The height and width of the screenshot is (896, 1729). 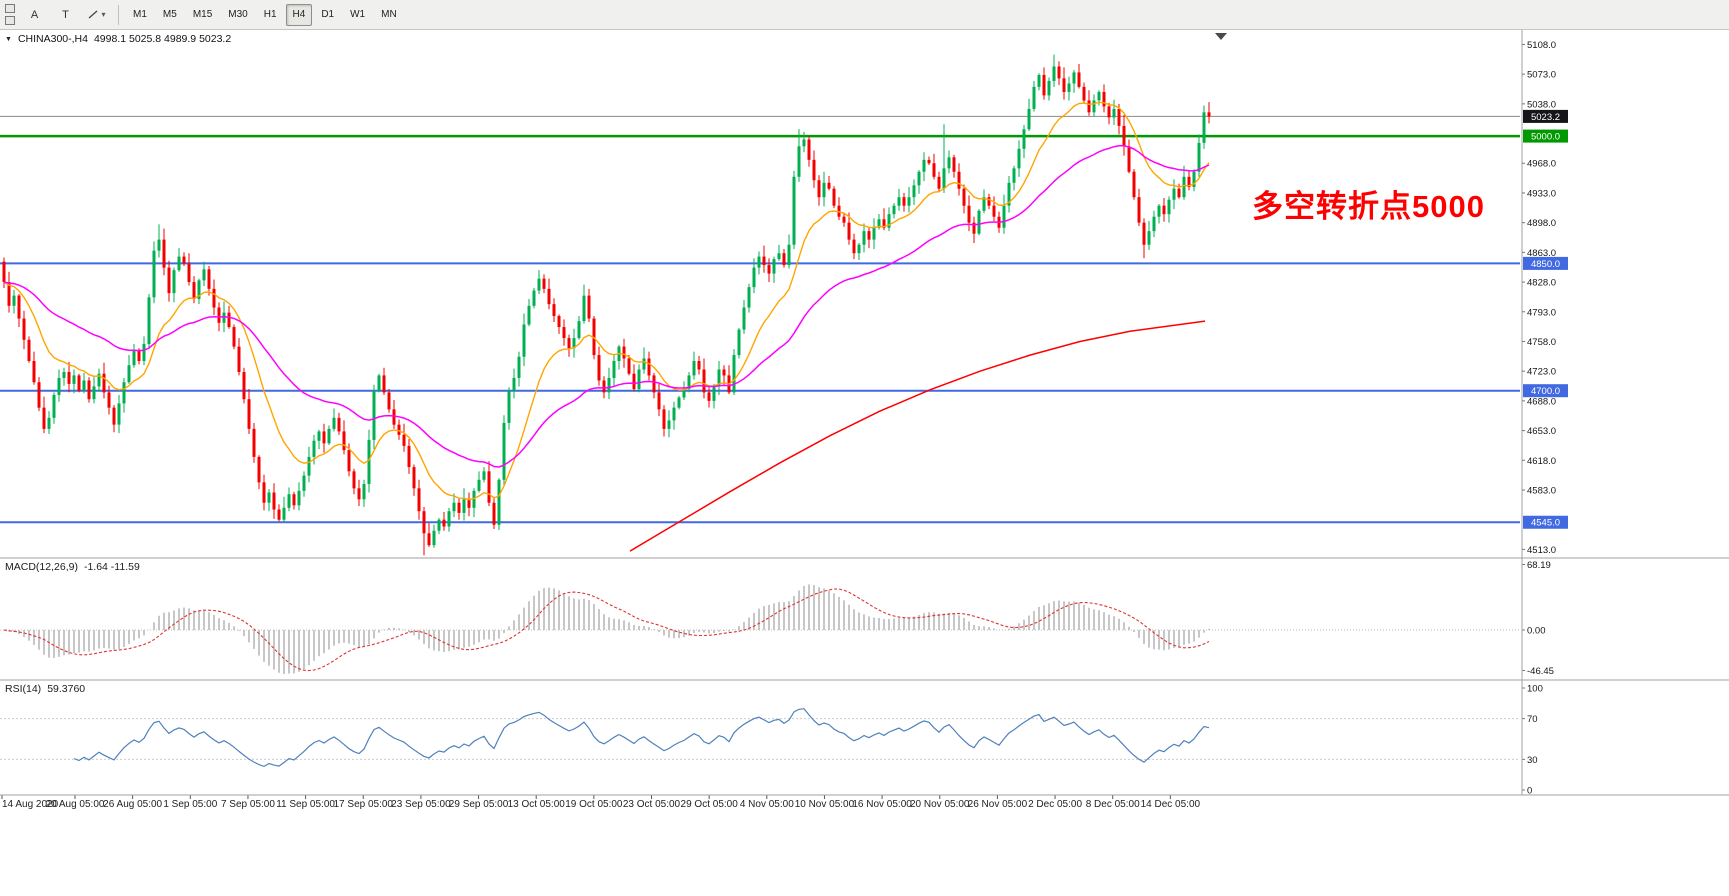 I want to click on svg-text: 4793.0, so click(x=1541, y=312).